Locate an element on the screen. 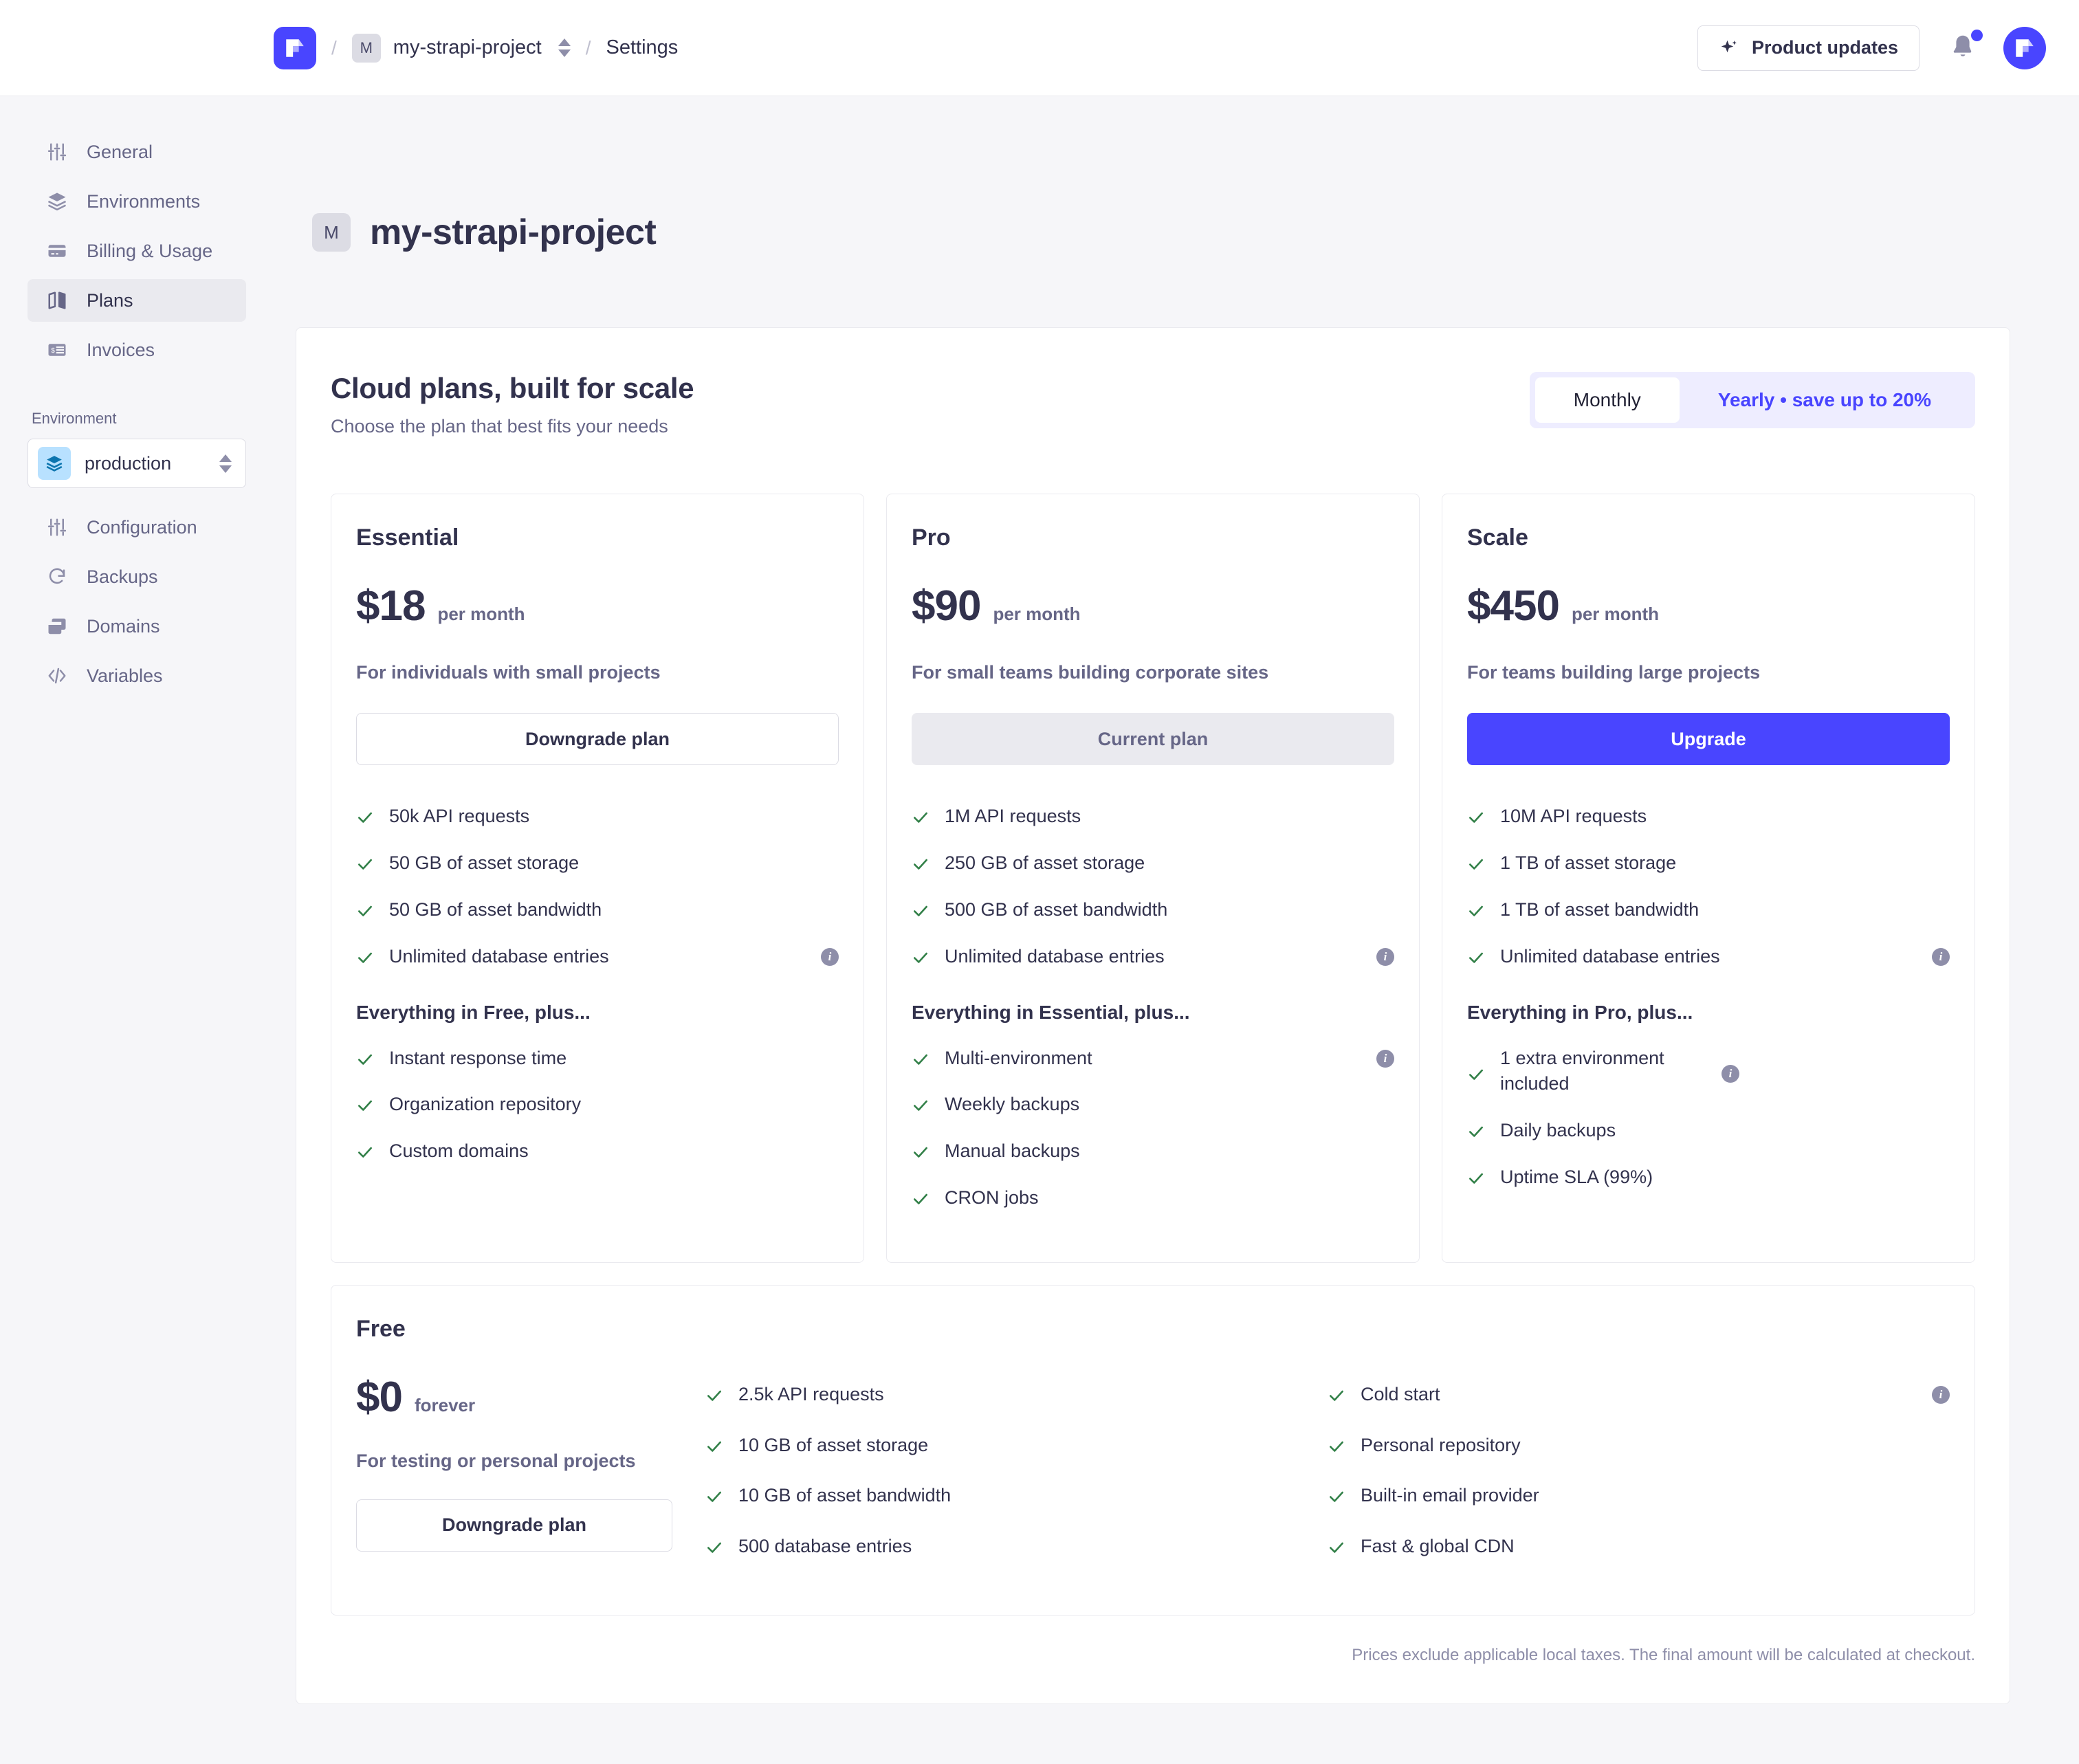 Image resolution: width=2079 pixels, height=1764 pixels. sidebar-item-environments: Environments is located at coordinates (137, 202).